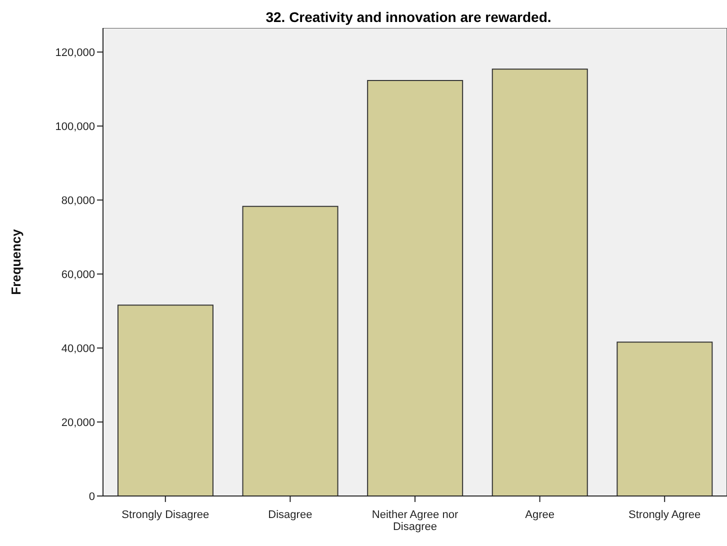 The image size is (727, 546). Describe the element at coordinates (539, 515) in the screenshot. I see `x-tick-label: Agree` at that location.